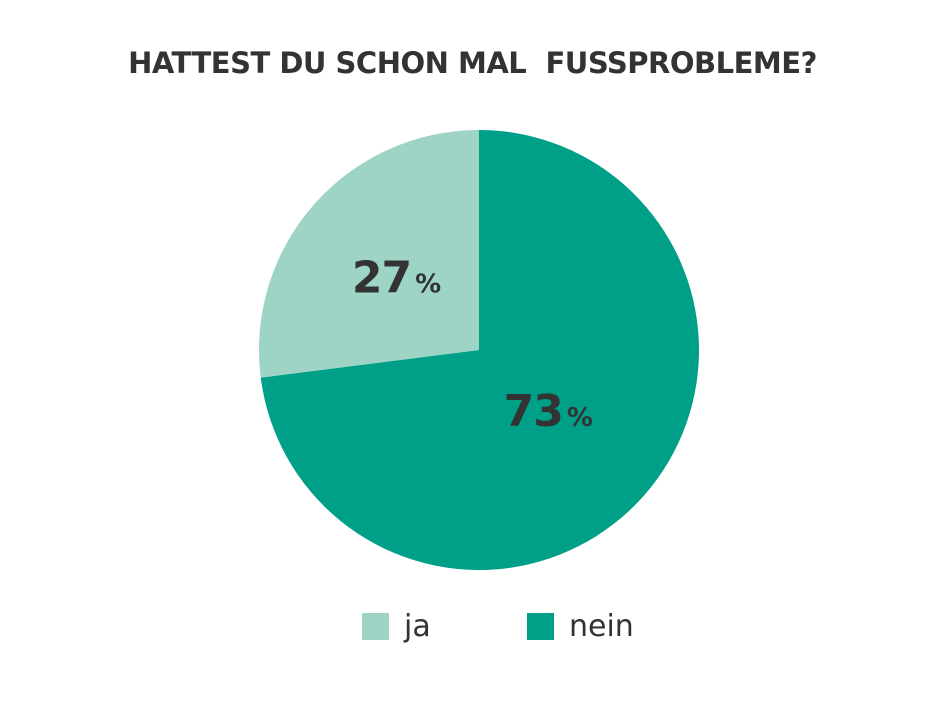 This screenshot has width=945, height=709. What do you see at coordinates (375, 626) in the screenshot?
I see `legend-swatch-ja` at bounding box center [375, 626].